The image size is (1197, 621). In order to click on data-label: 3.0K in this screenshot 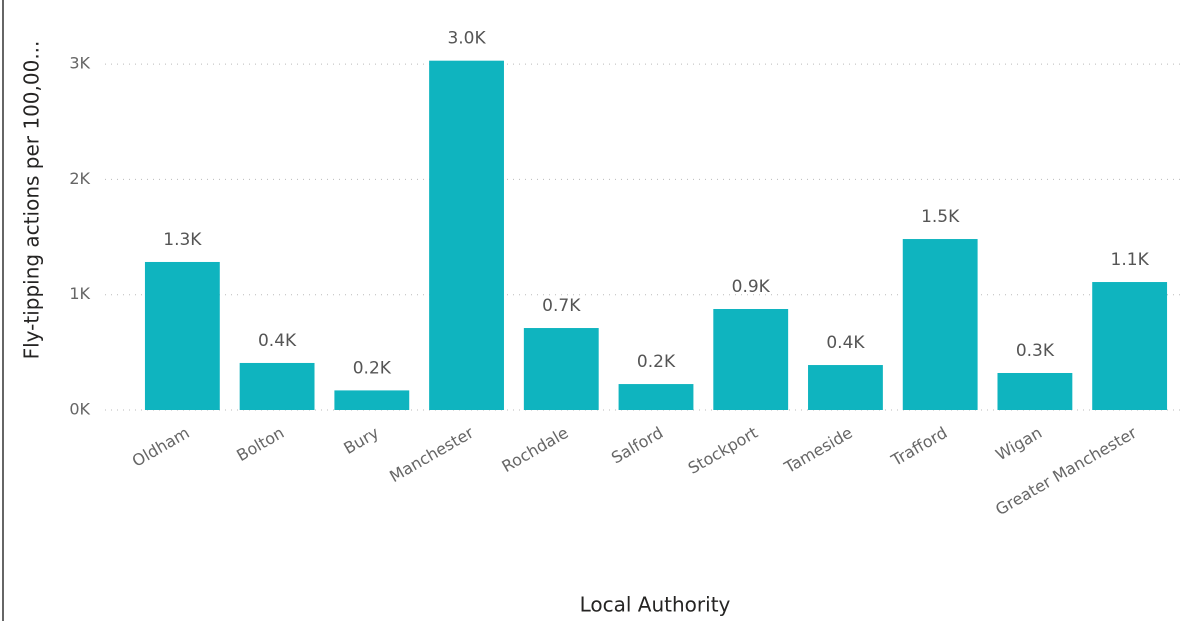, I will do `click(466, 39)`.